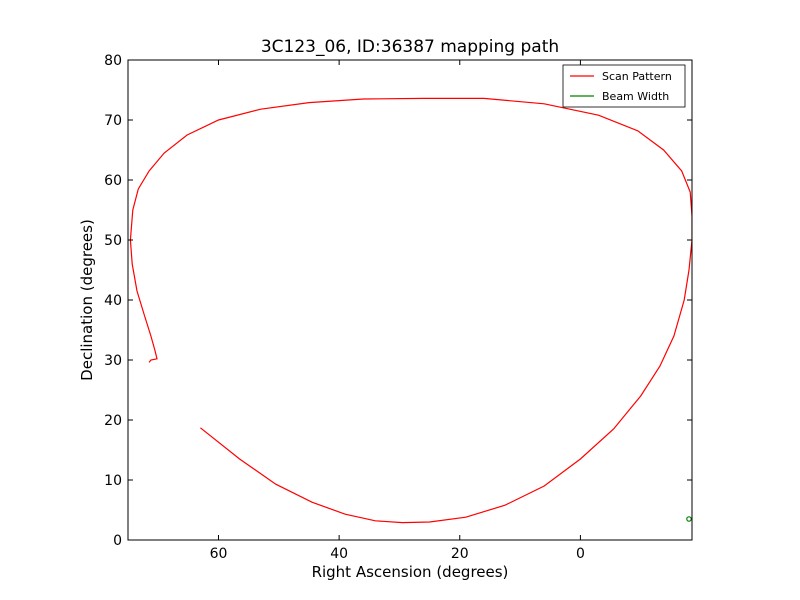  I want to click on x-tick-label: 0, so click(580, 554).